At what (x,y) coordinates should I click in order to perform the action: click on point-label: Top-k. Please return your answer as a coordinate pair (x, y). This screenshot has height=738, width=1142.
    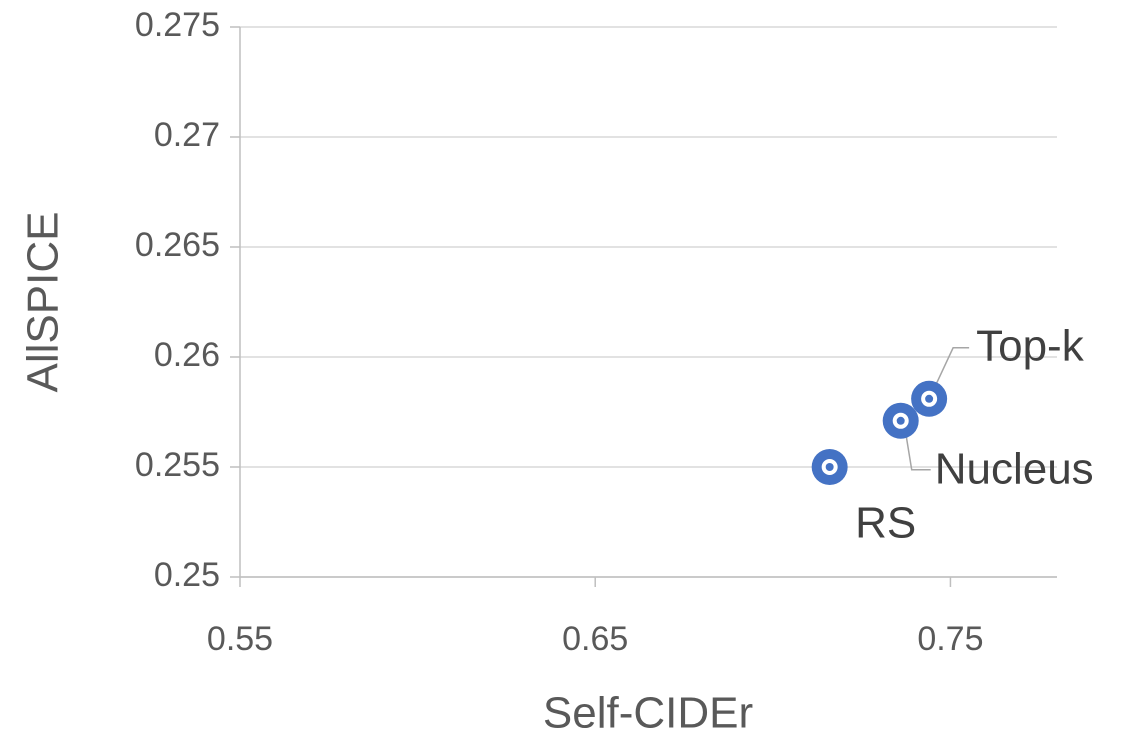
    Looking at the image, I should click on (1030, 345).